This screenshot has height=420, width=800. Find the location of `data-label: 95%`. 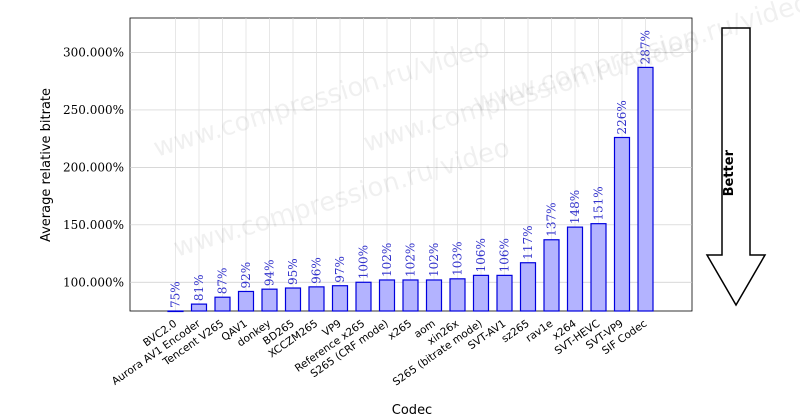

data-label: 95% is located at coordinates (293, 271).